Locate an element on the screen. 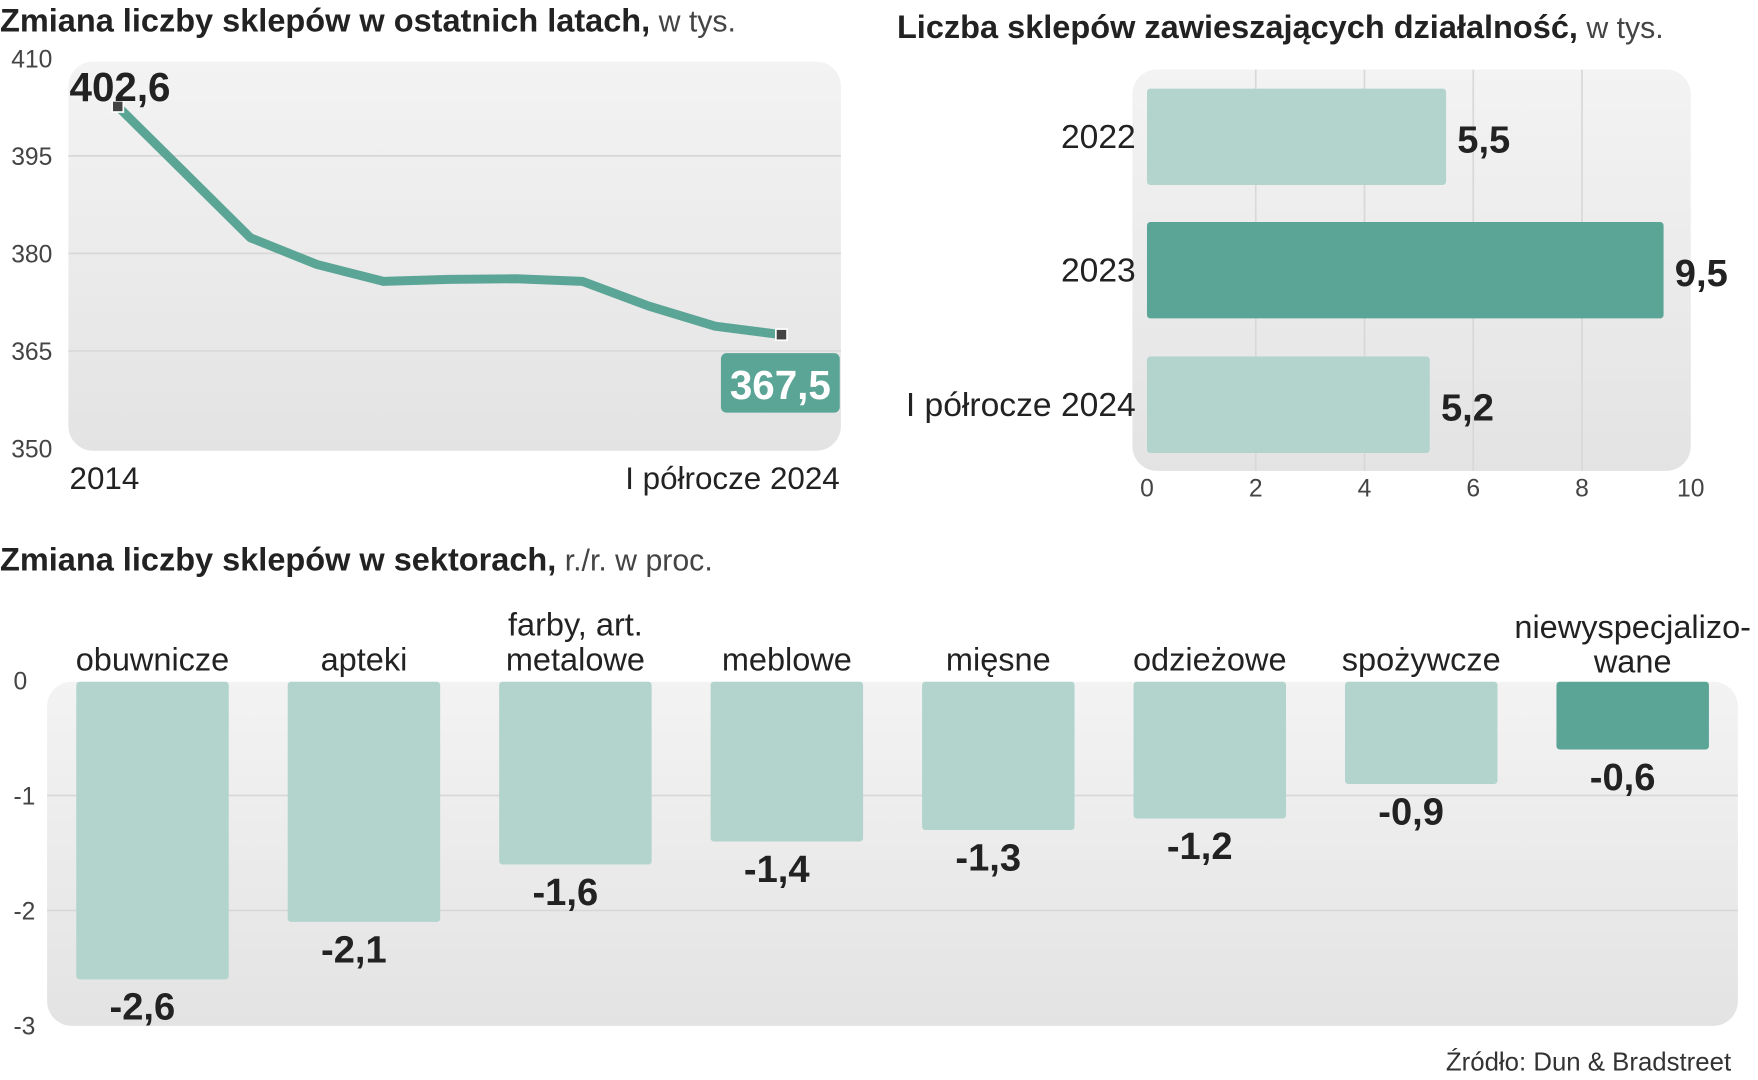  y-tick-label: -2 is located at coordinates (24, 911).